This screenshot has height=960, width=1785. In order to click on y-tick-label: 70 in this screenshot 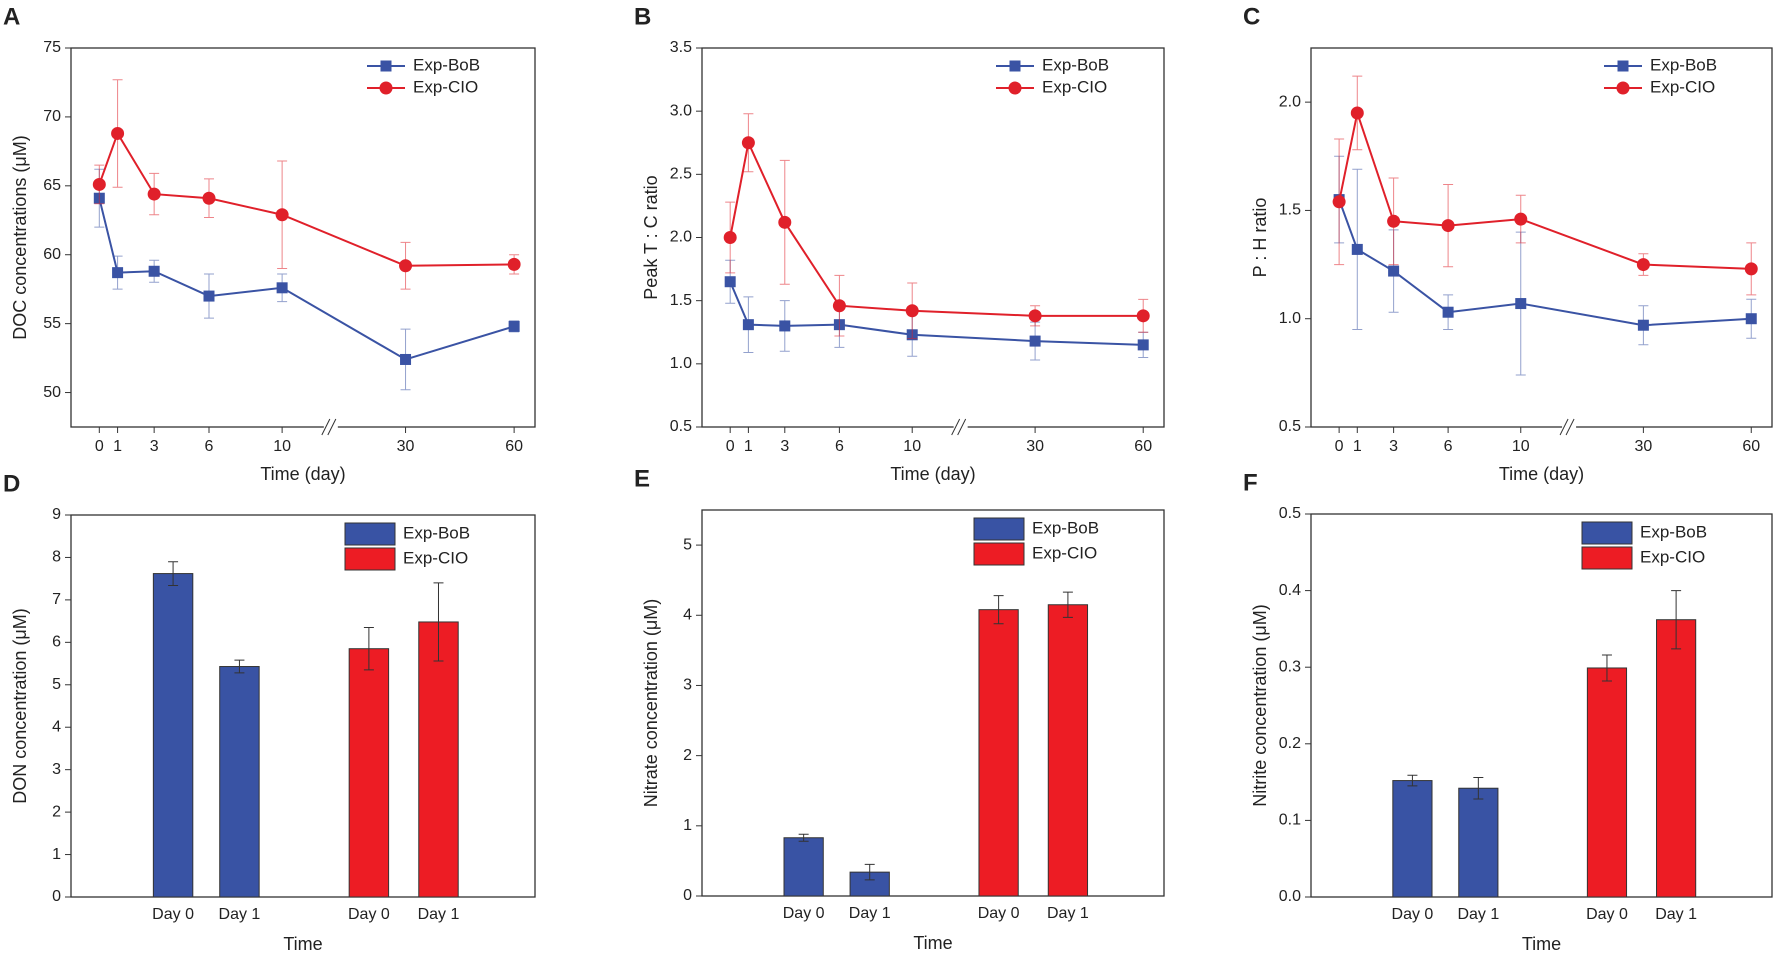, I will do `click(52, 116)`.